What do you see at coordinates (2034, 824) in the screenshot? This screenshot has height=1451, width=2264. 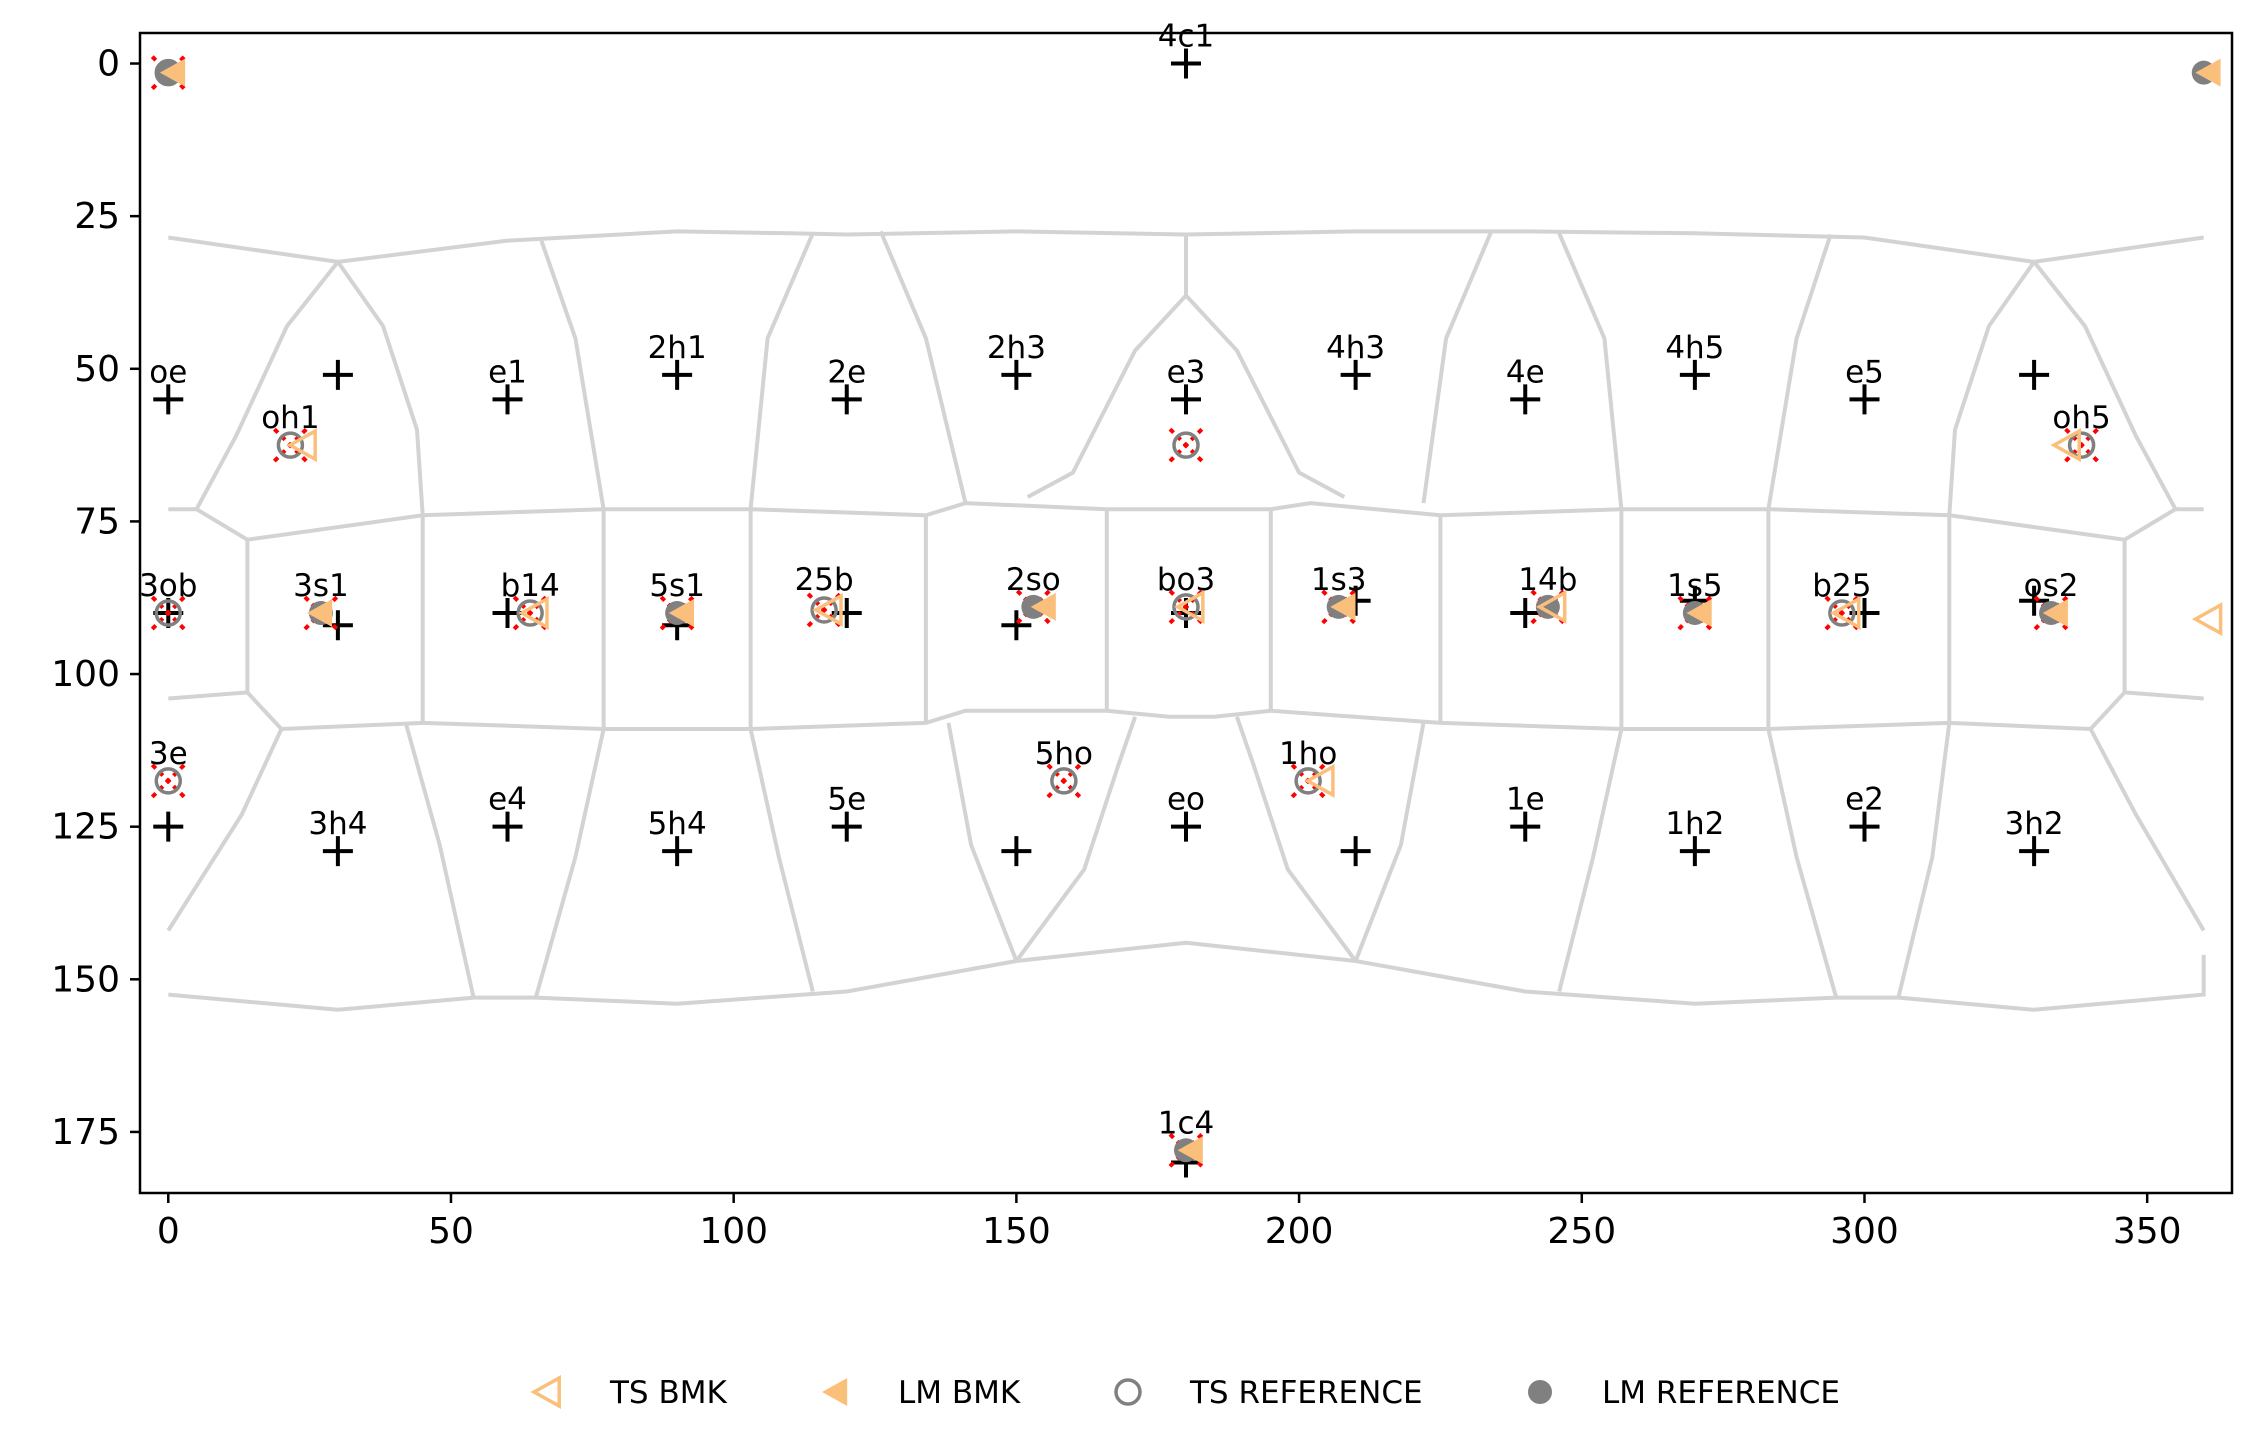 I see `point-label: 3h2` at bounding box center [2034, 824].